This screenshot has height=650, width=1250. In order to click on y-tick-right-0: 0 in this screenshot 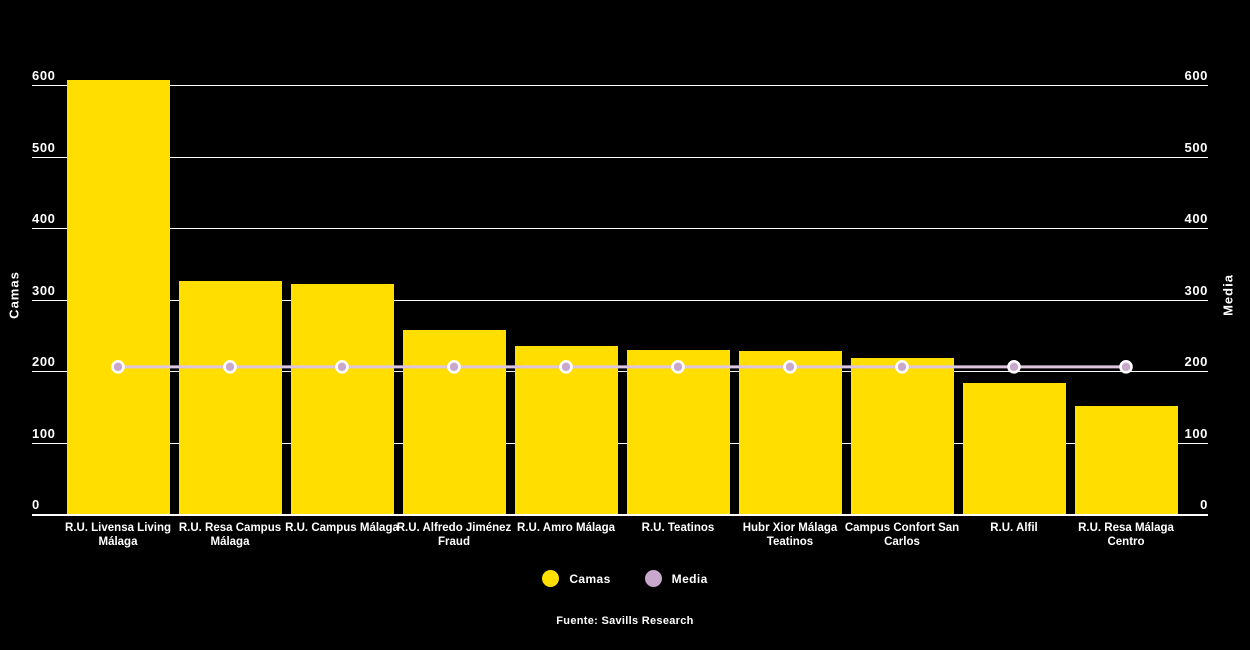, I will do `click(1204, 504)`.